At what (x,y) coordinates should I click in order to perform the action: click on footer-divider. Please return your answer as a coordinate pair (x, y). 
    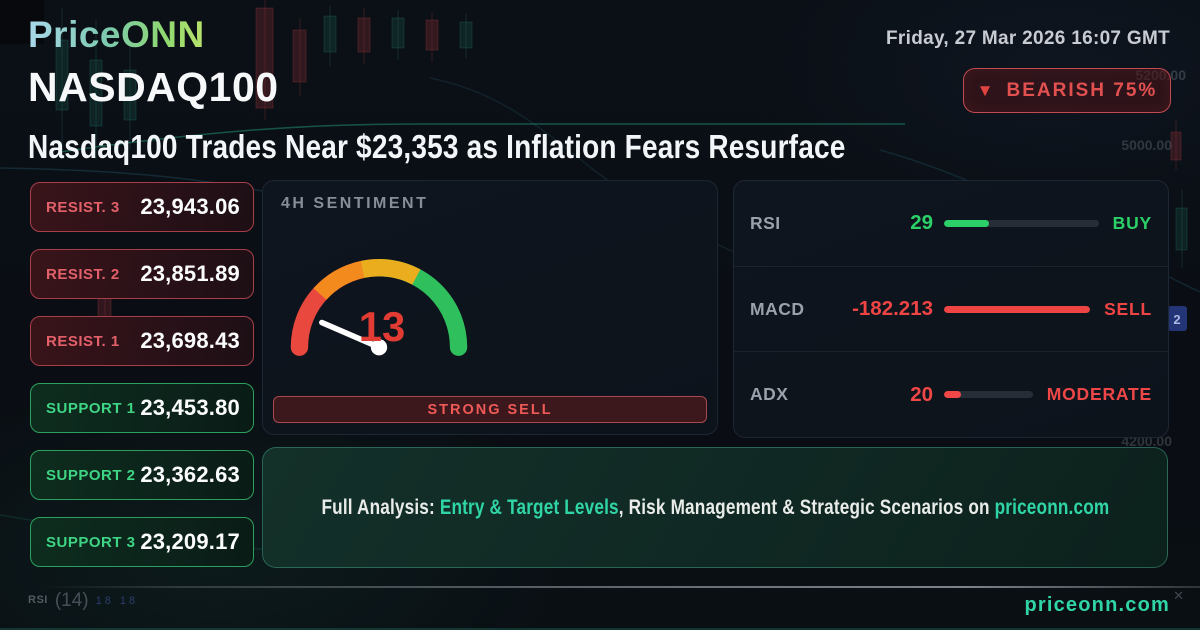
    Looking at the image, I should click on (620, 587).